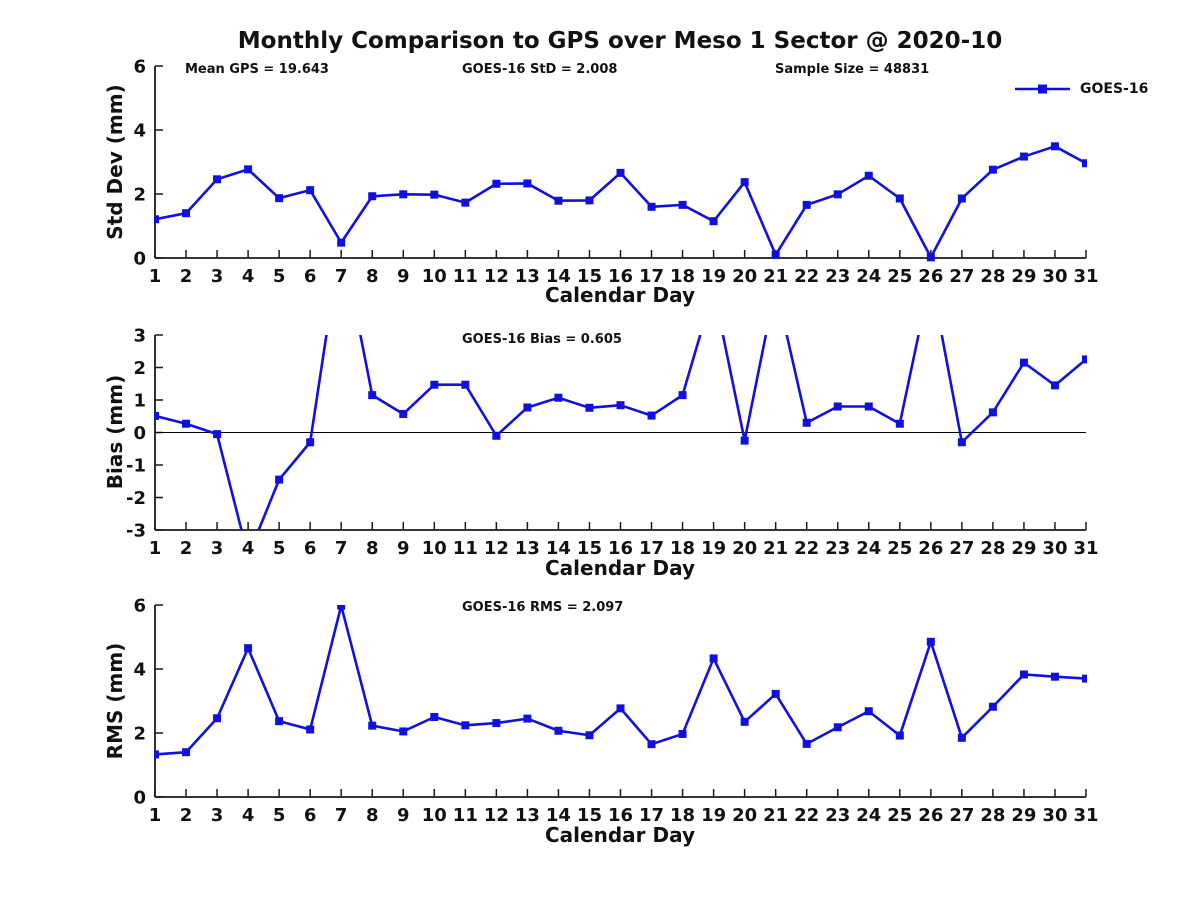 The height and width of the screenshot is (900, 1200). Describe the element at coordinates (542, 339) in the screenshot. I see `annotation-goes16-bias: GOES-16 Bias = 0.605` at that location.